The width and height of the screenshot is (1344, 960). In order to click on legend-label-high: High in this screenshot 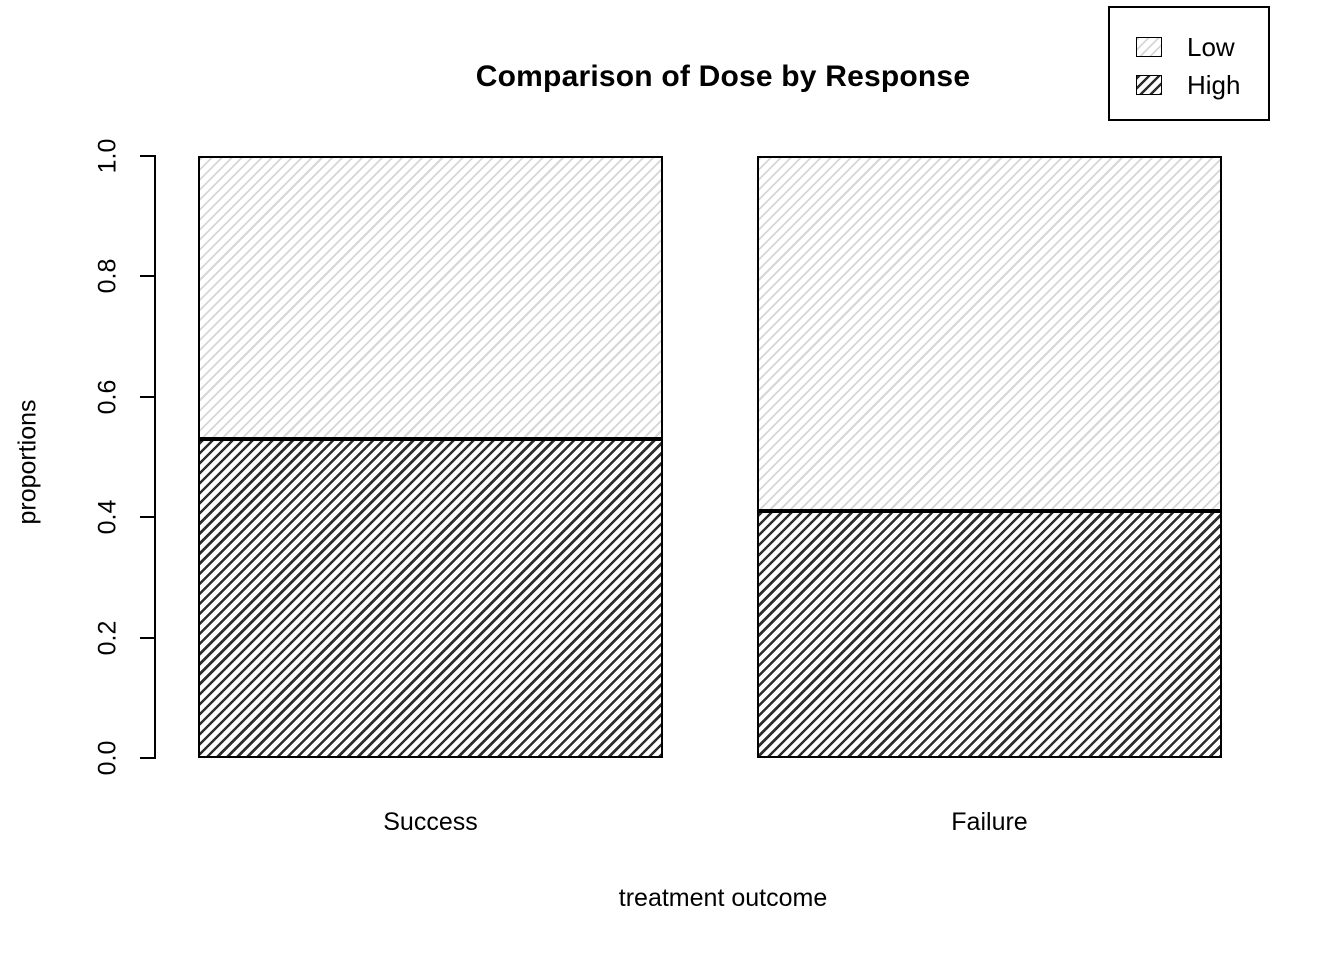, I will do `click(1214, 85)`.